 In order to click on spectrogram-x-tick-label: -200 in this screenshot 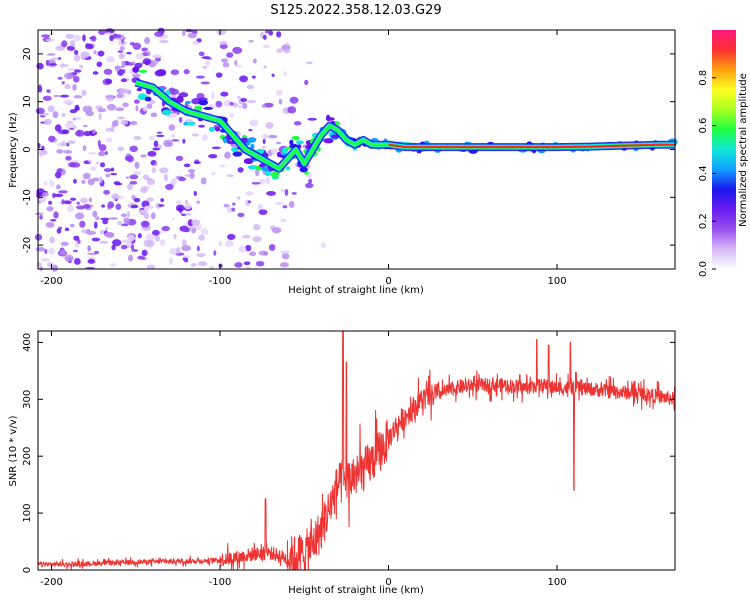, I will do `click(51, 281)`.